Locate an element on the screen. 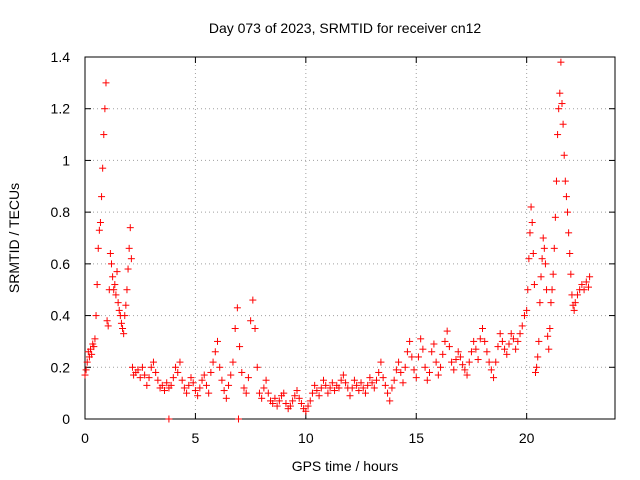 The height and width of the screenshot is (480, 640). x-tick-label: 0 is located at coordinates (85, 438).